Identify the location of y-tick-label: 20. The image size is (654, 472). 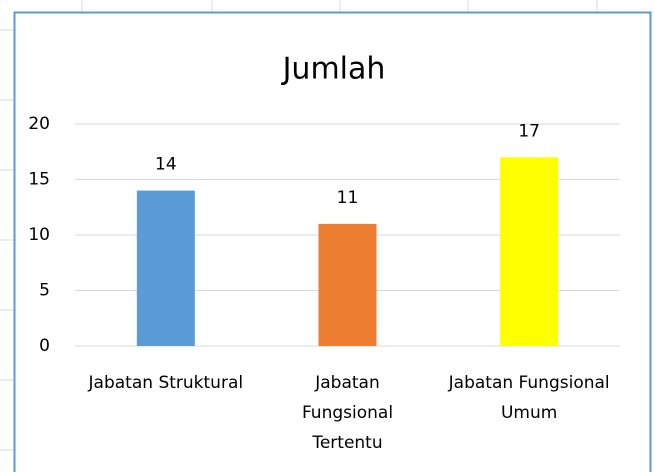
(39, 124).